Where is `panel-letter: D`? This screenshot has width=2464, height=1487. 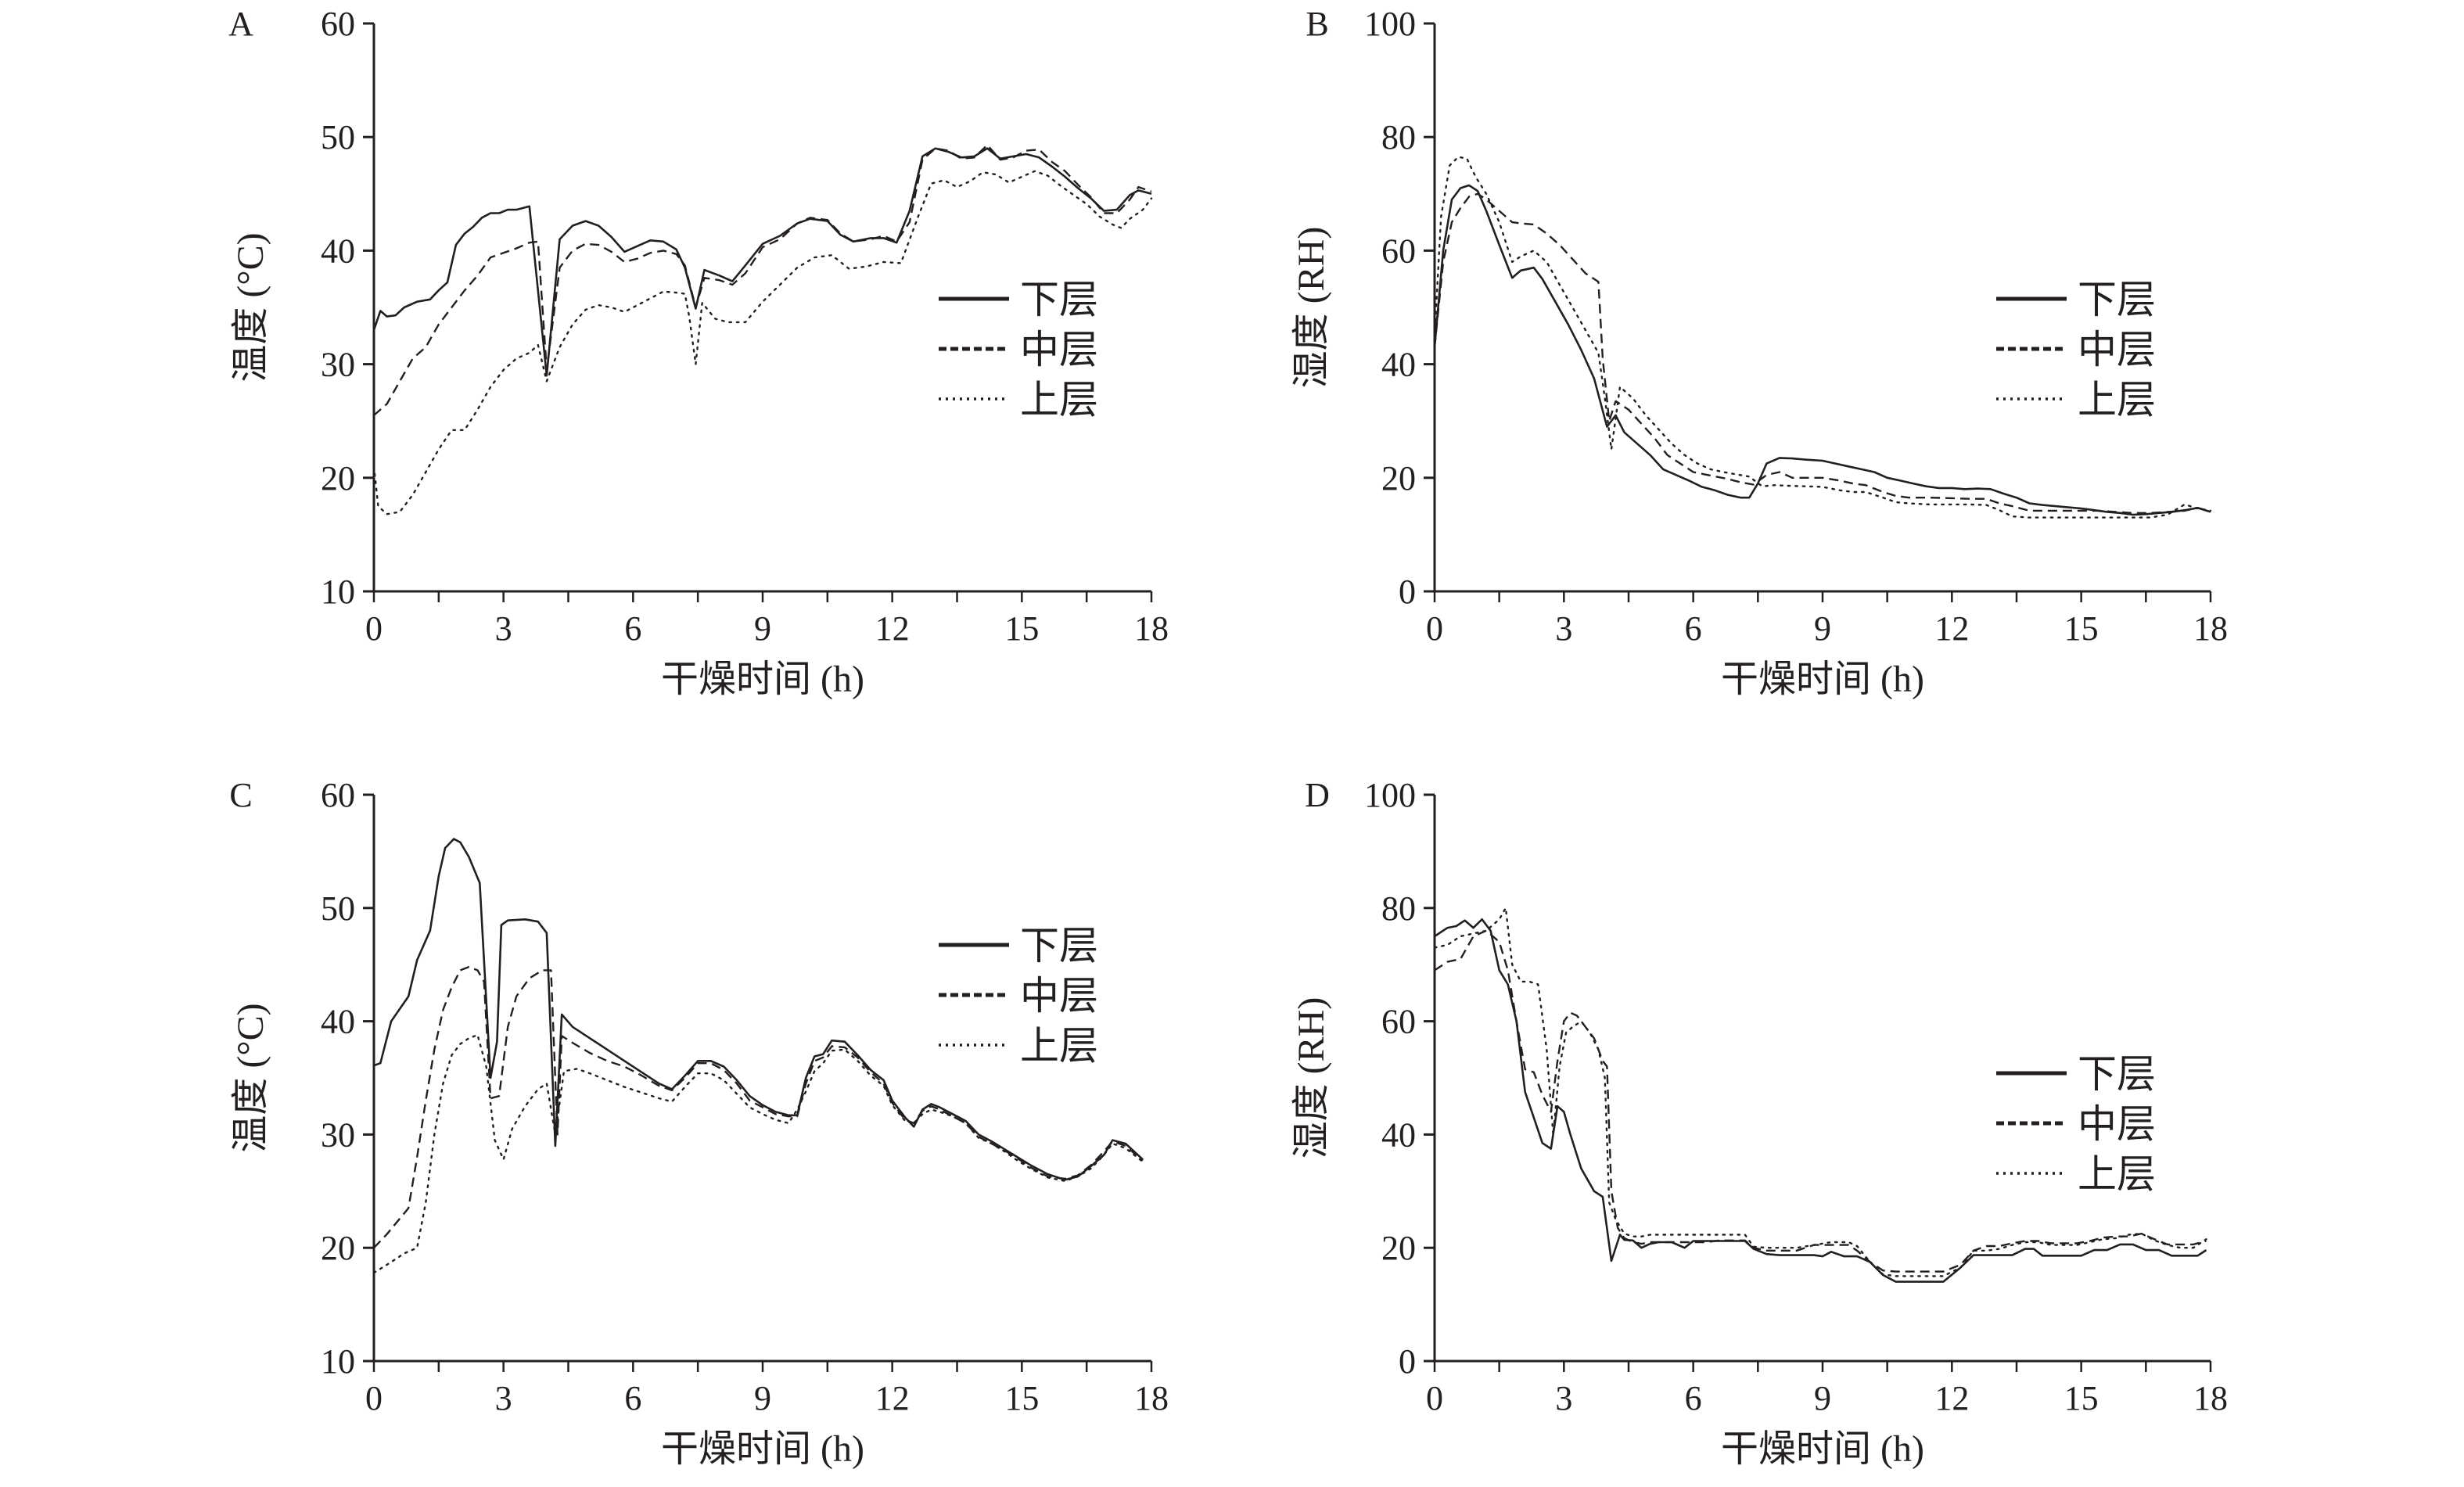 panel-letter: D is located at coordinates (1317, 795).